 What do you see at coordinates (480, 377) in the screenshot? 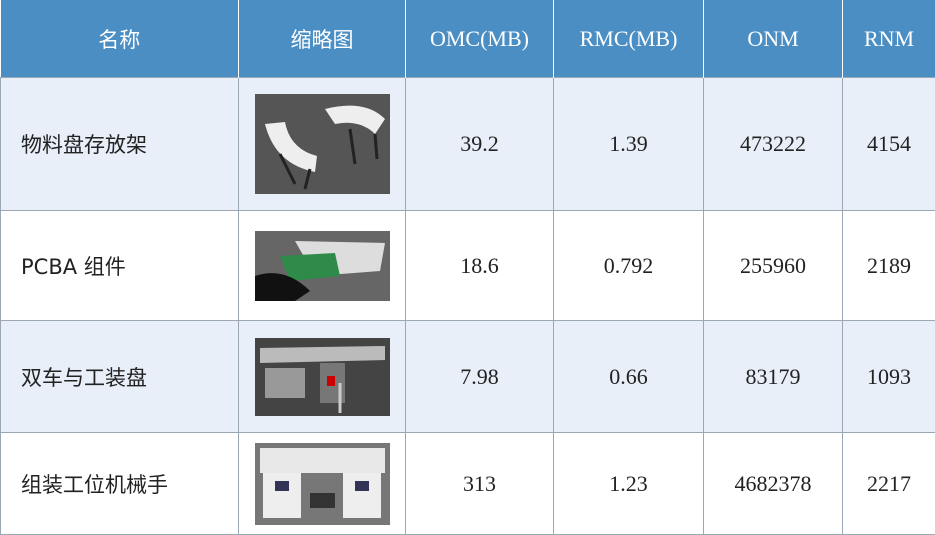
I see `omc-cell: 7.98` at bounding box center [480, 377].